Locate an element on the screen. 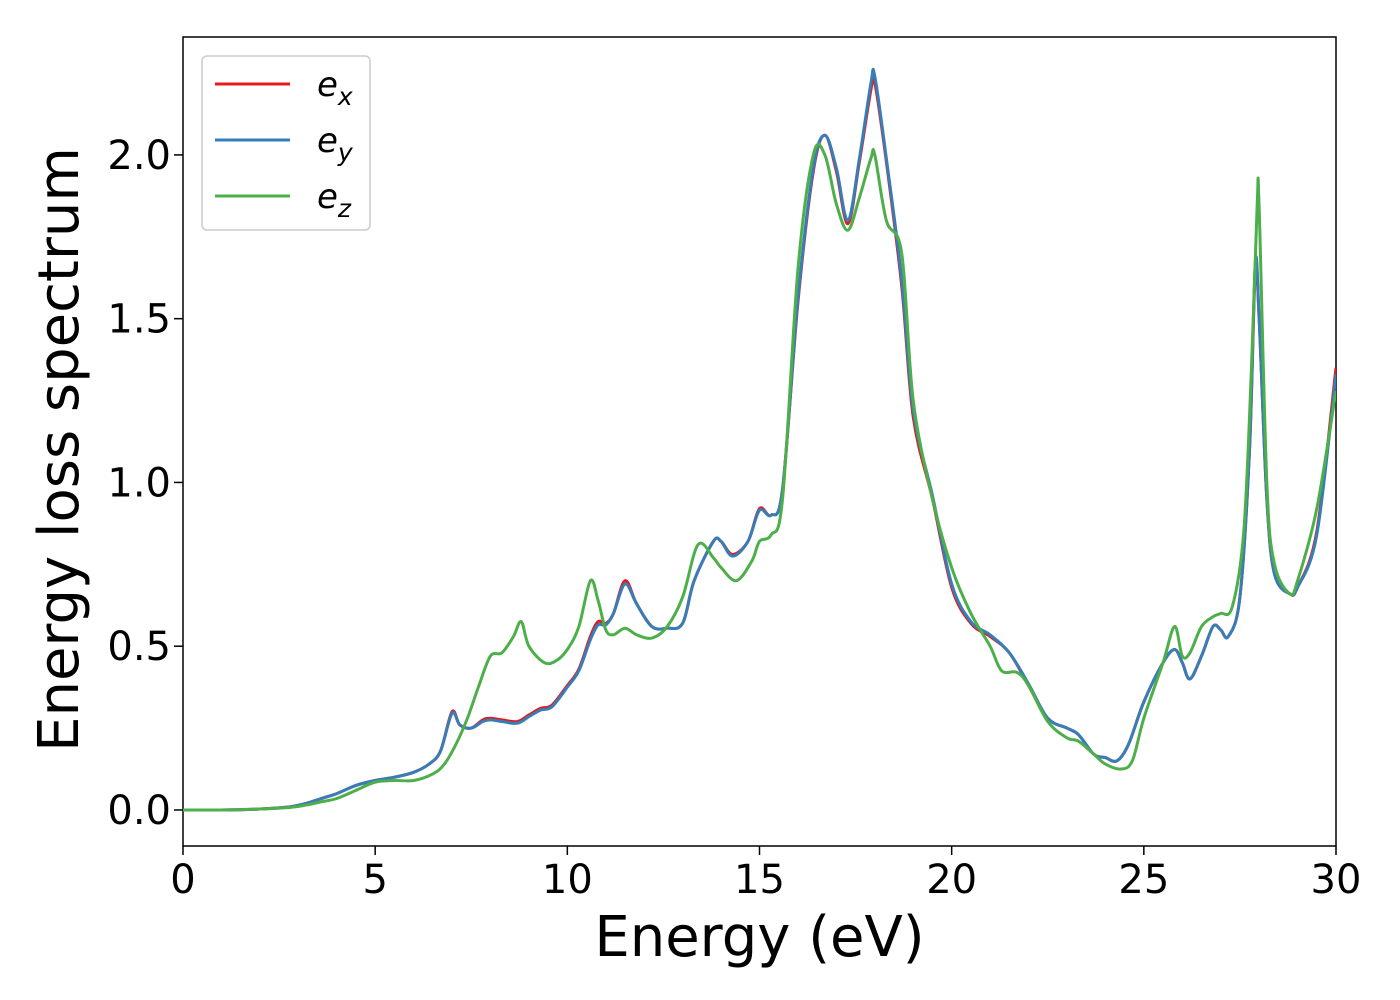  y-axis: 0.0 0.5 1.0 1.5 2.0 is located at coordinates (145, 483).